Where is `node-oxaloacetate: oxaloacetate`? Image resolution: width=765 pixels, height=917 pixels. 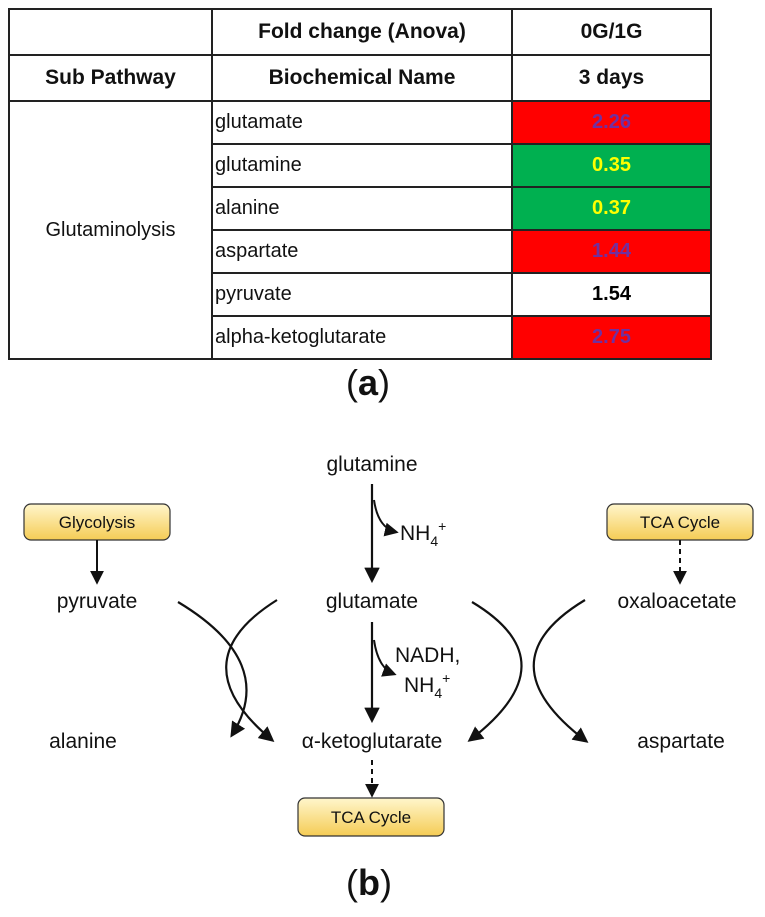 node-oxaloacetate: oxaloacetate is located at coordinates (676, 601).